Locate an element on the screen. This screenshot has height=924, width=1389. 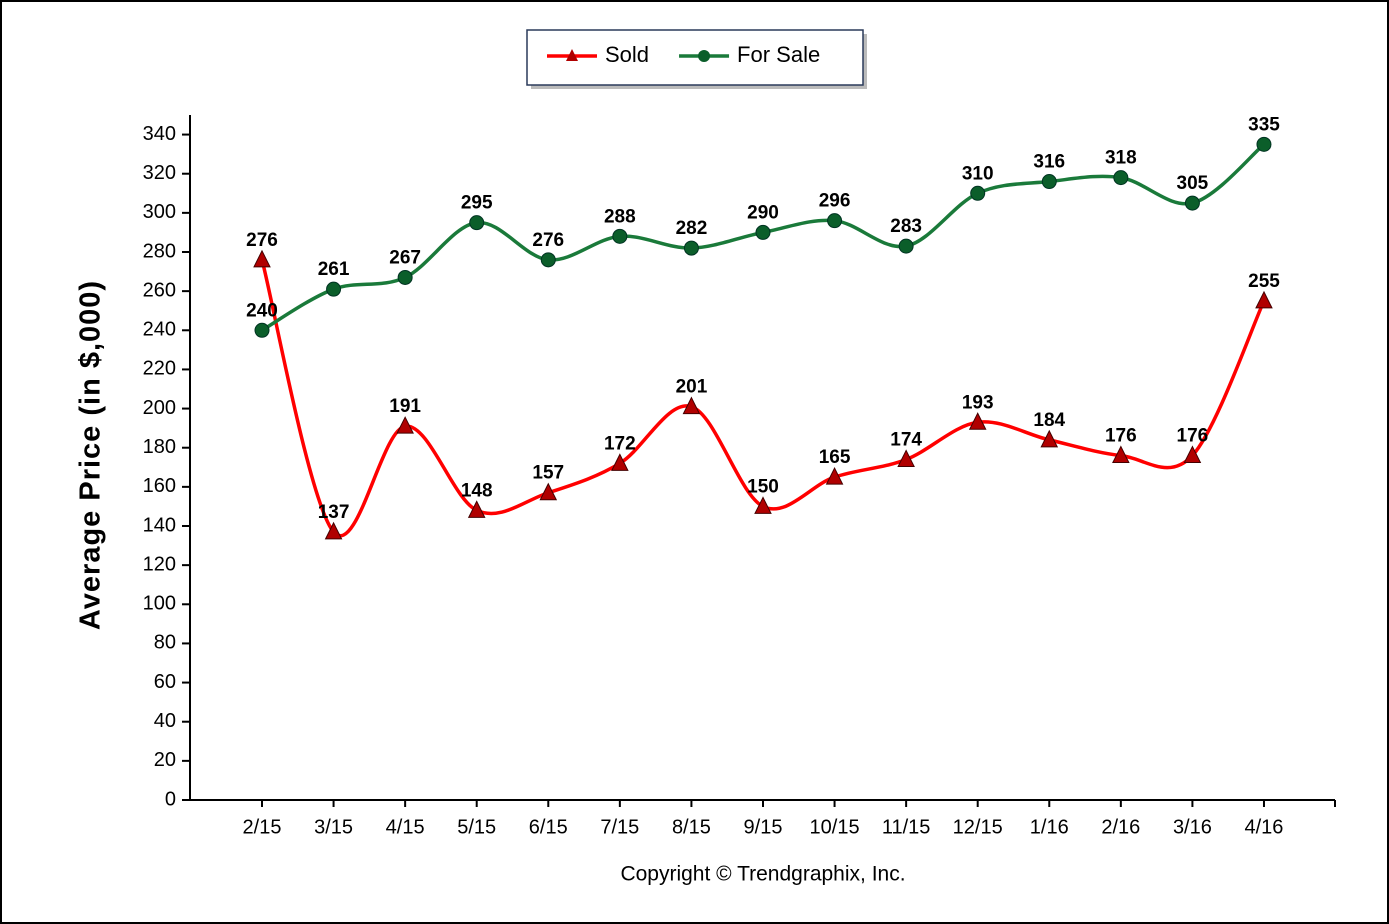
data-label: 310 is located at coordinates (978, 173).